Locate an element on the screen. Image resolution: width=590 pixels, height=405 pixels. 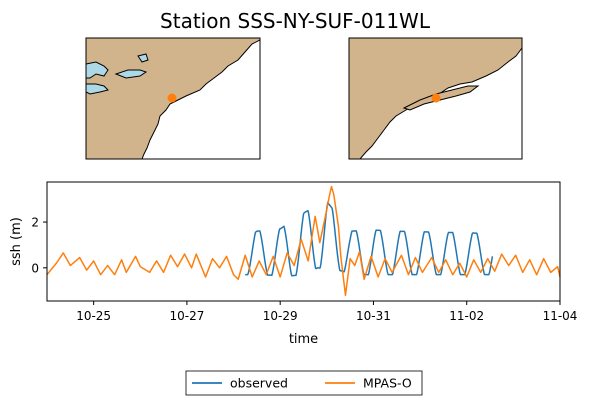
x-axis: 10-25 10-27 10-29 10-31 11-02 11-04 is located at coordinates (326, 312).